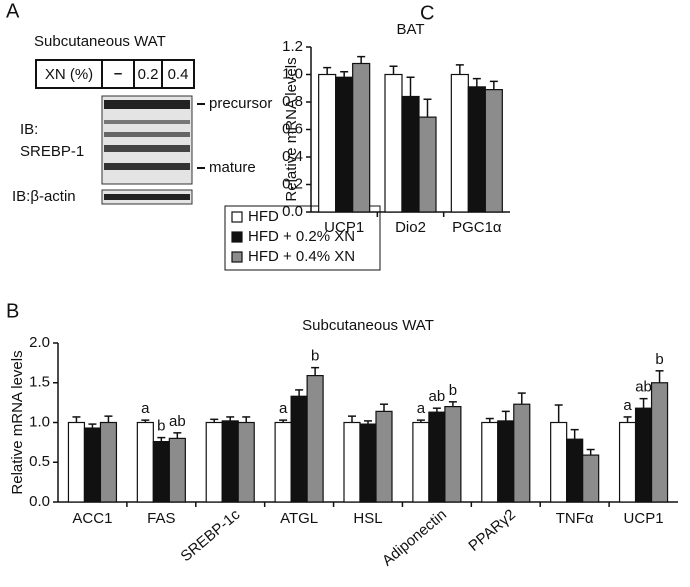 This screenshot has height=587, width=690. I want to click on x-tick-label: TNFα, so click(575, 518).